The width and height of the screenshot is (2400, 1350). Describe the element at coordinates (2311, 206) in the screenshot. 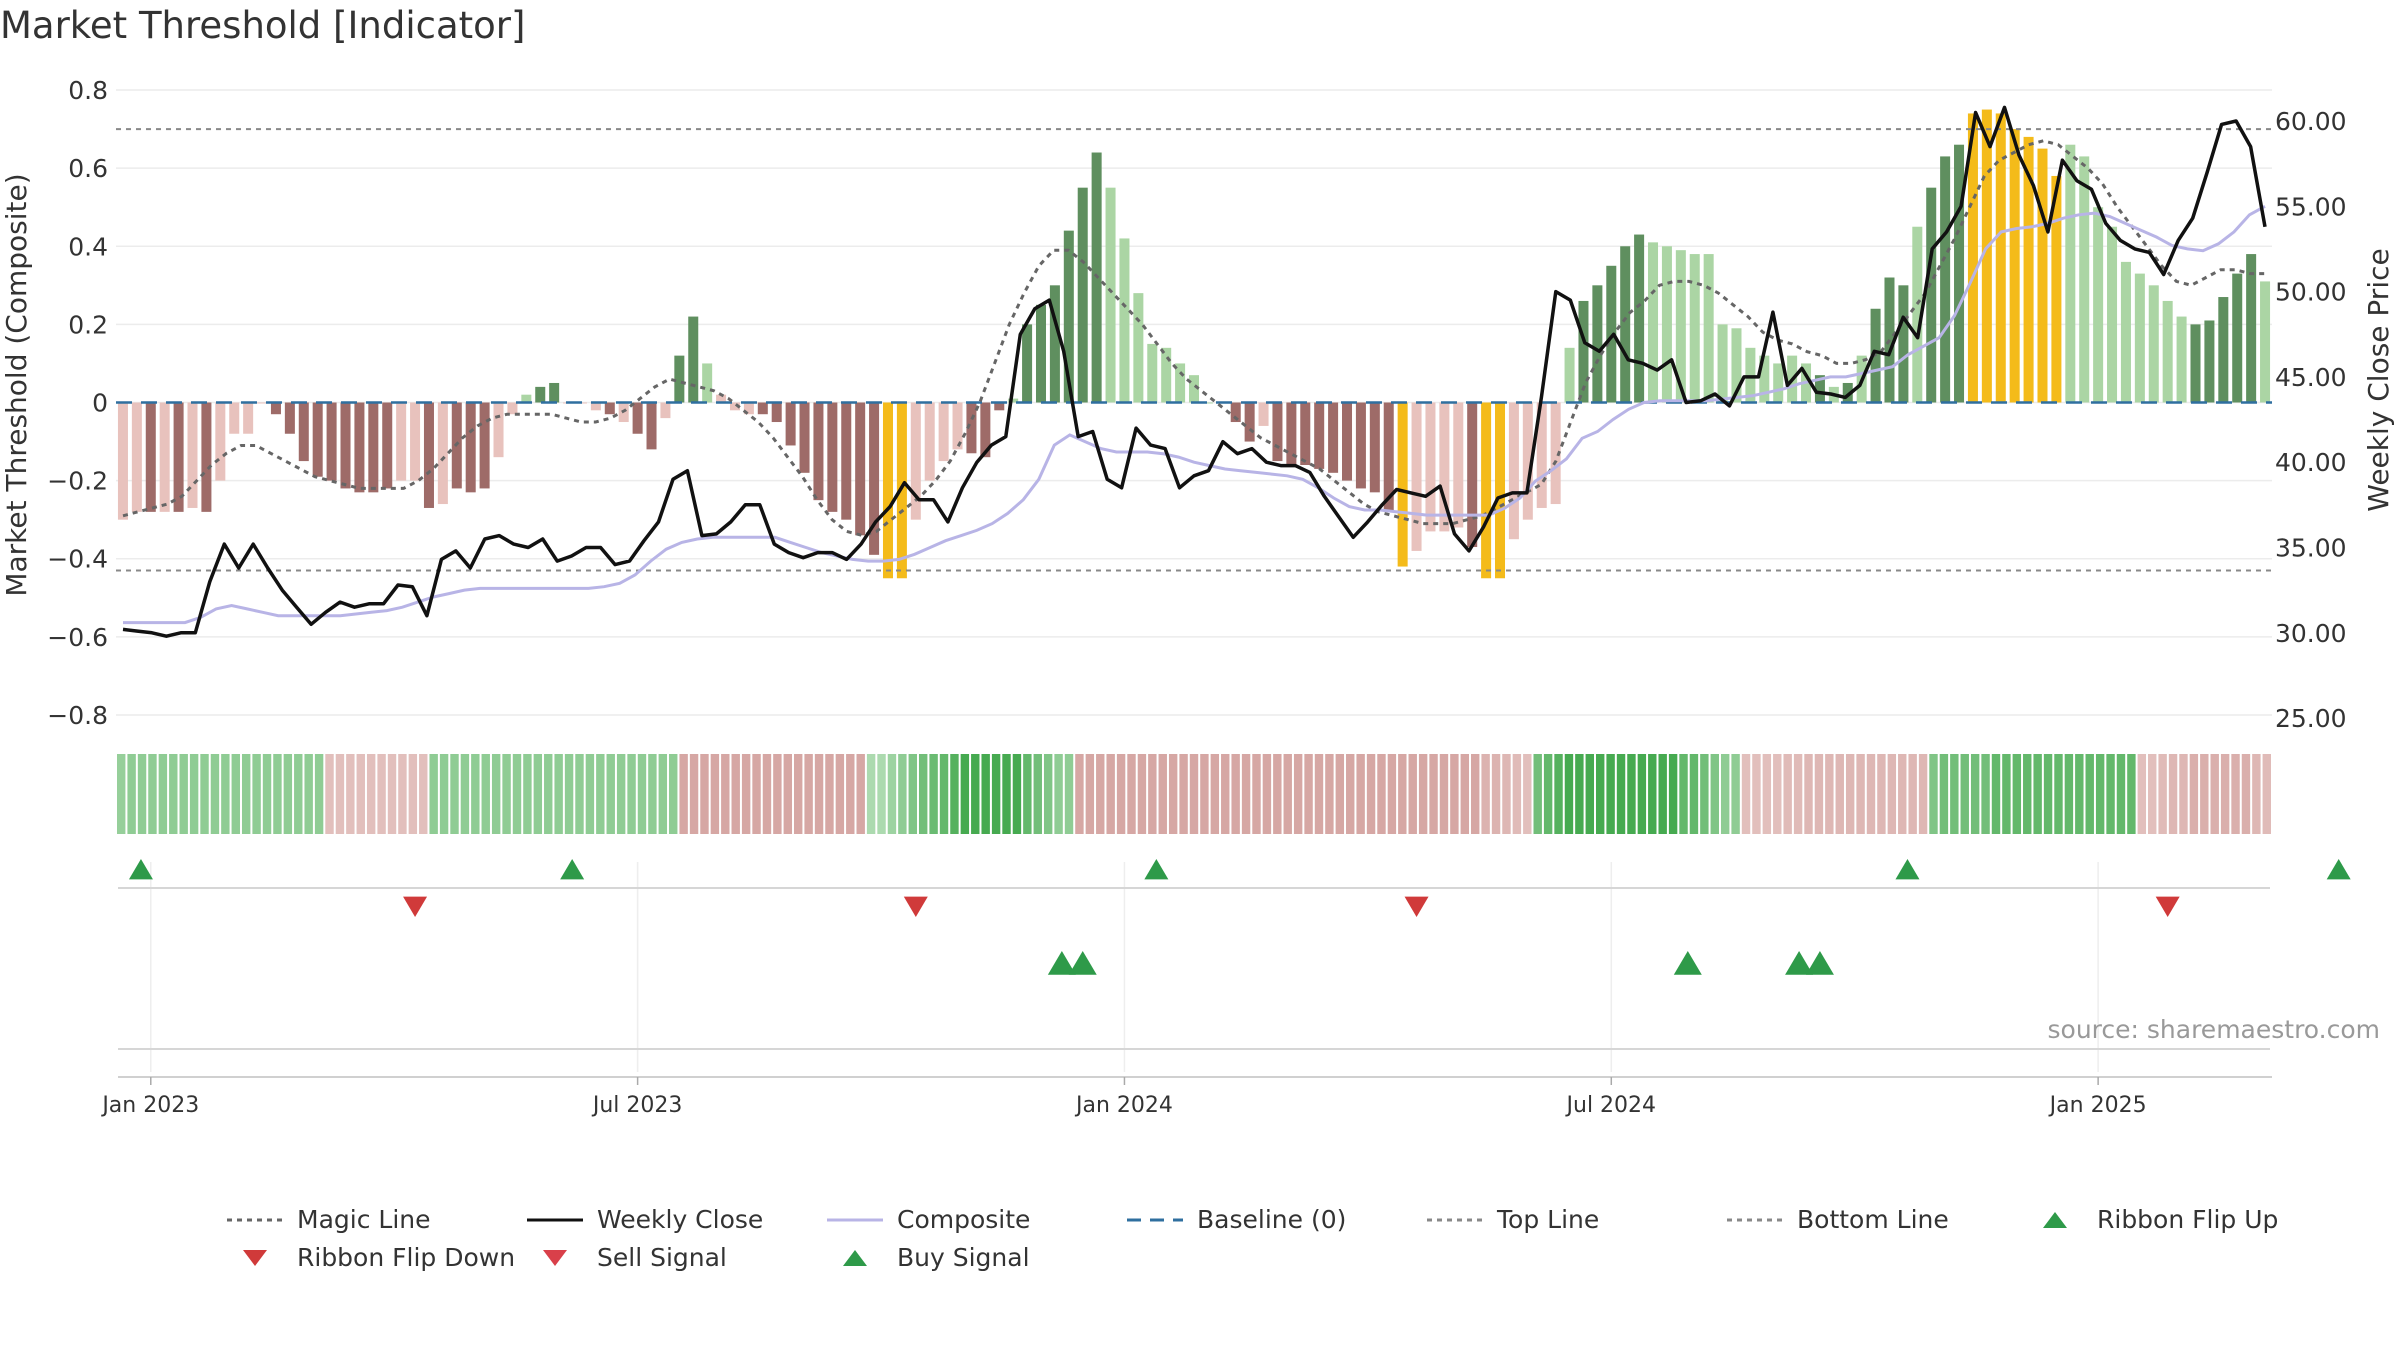

I see `y2-tick-label: 55.00` at that location.